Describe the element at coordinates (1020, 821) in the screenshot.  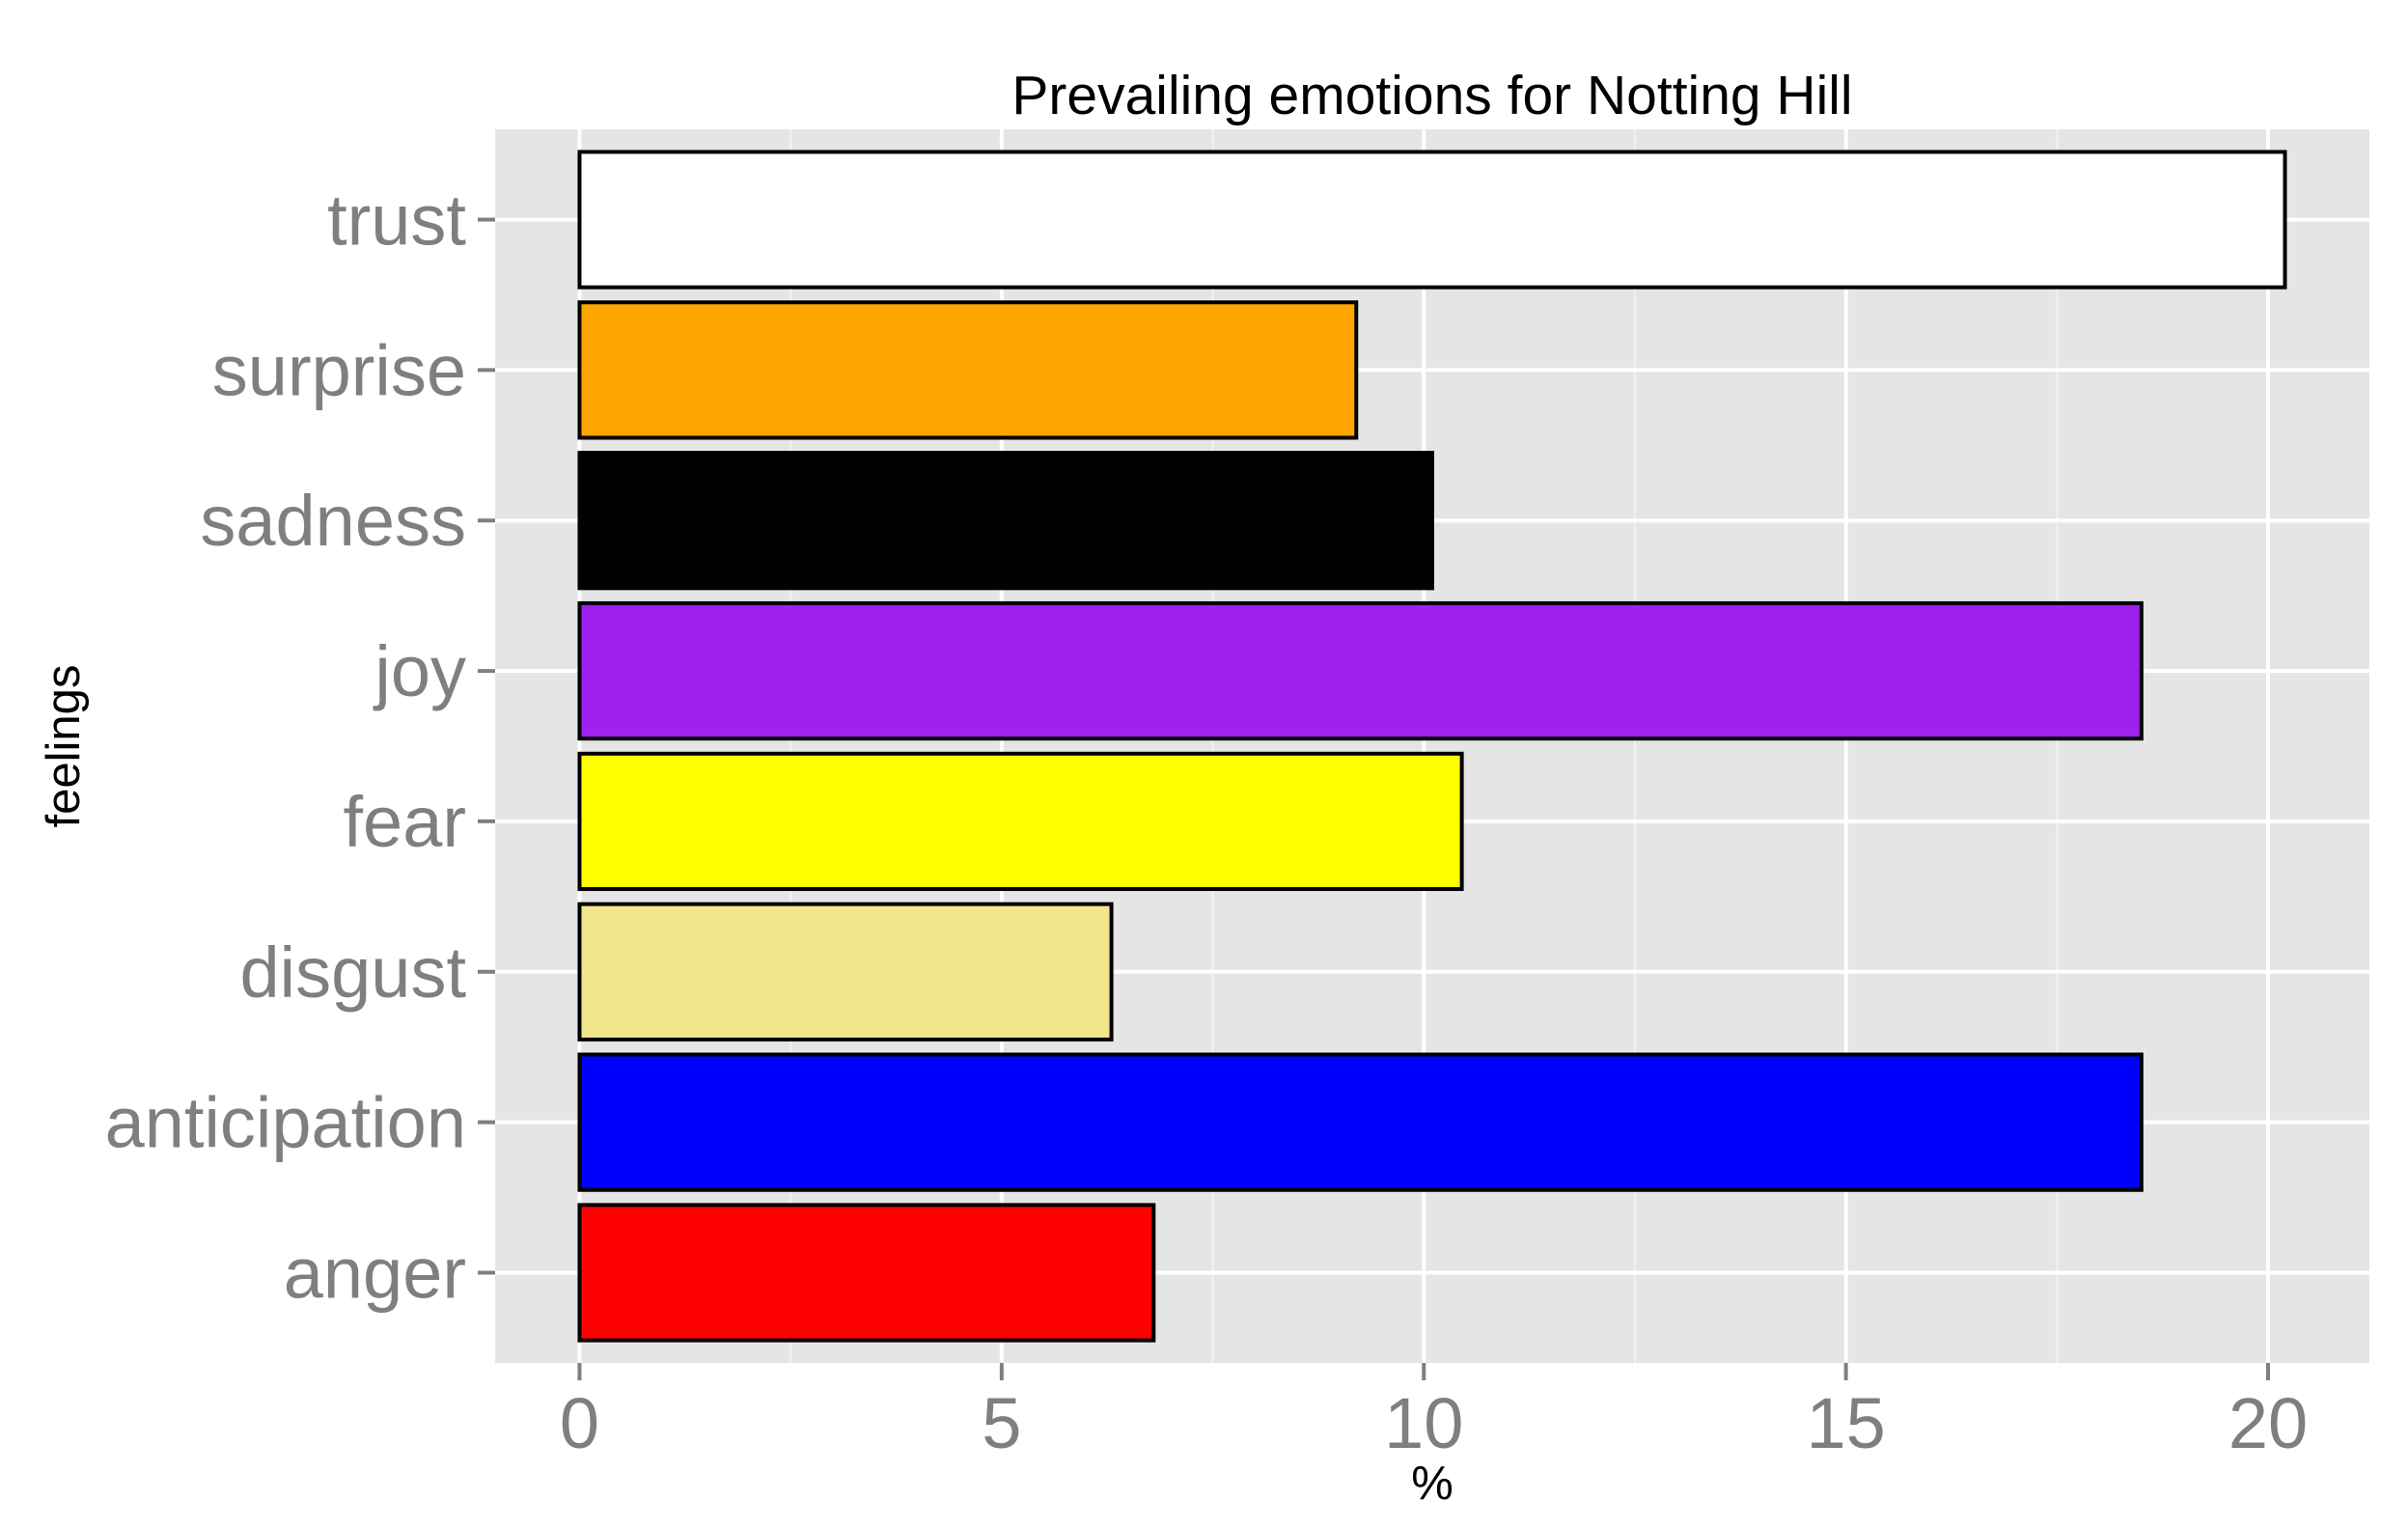
I see `bar-fear` at that location.